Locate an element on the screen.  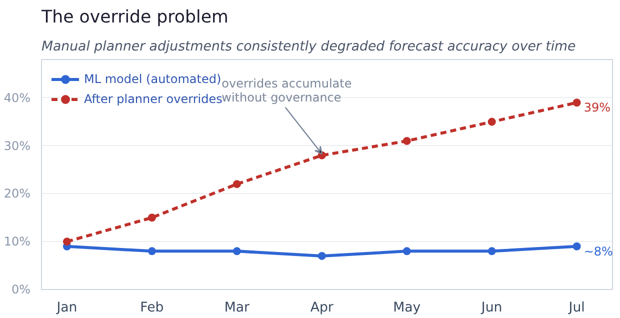
y-tick-label: 0% is located at coordinates (21, 289).